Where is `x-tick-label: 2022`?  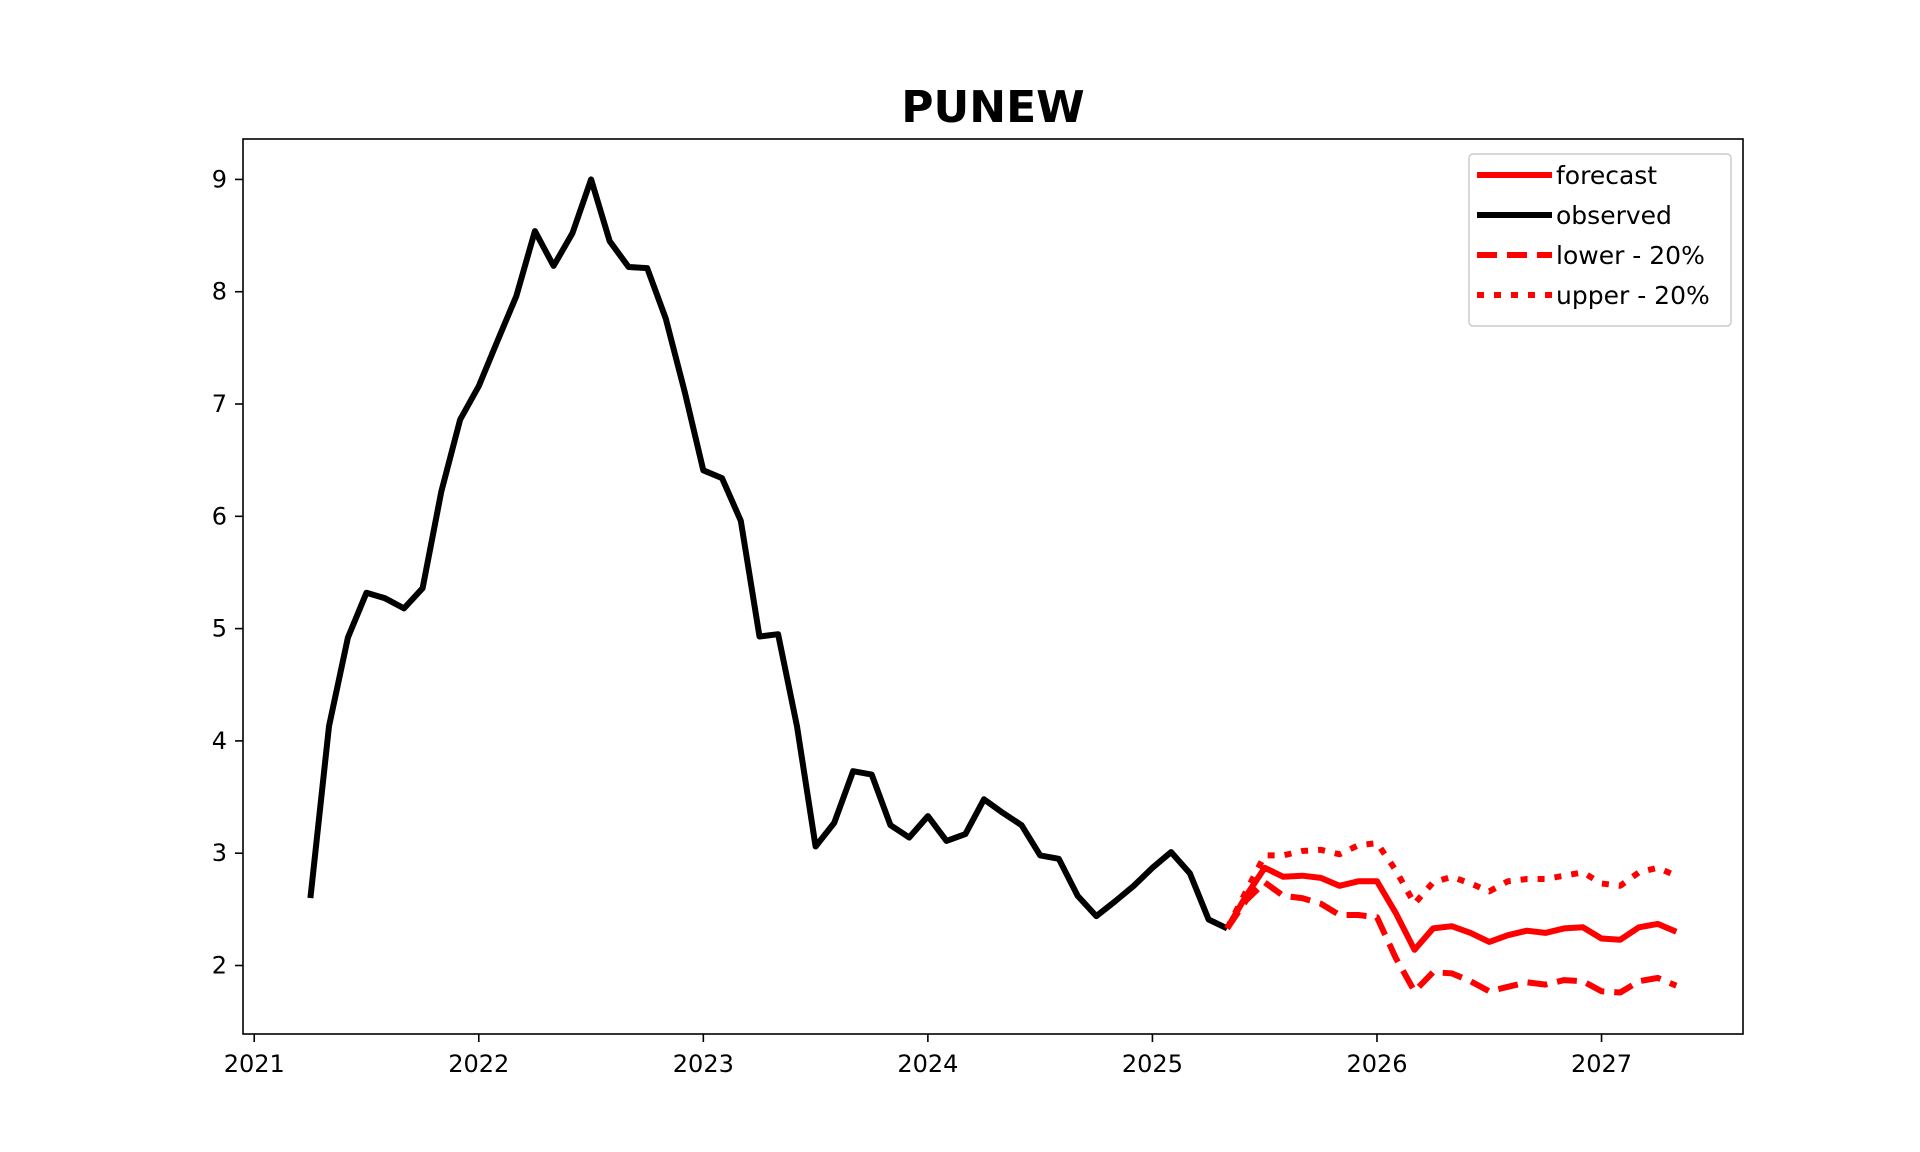
x-tick-label: 2022 is located at coordinates (478, 1064).